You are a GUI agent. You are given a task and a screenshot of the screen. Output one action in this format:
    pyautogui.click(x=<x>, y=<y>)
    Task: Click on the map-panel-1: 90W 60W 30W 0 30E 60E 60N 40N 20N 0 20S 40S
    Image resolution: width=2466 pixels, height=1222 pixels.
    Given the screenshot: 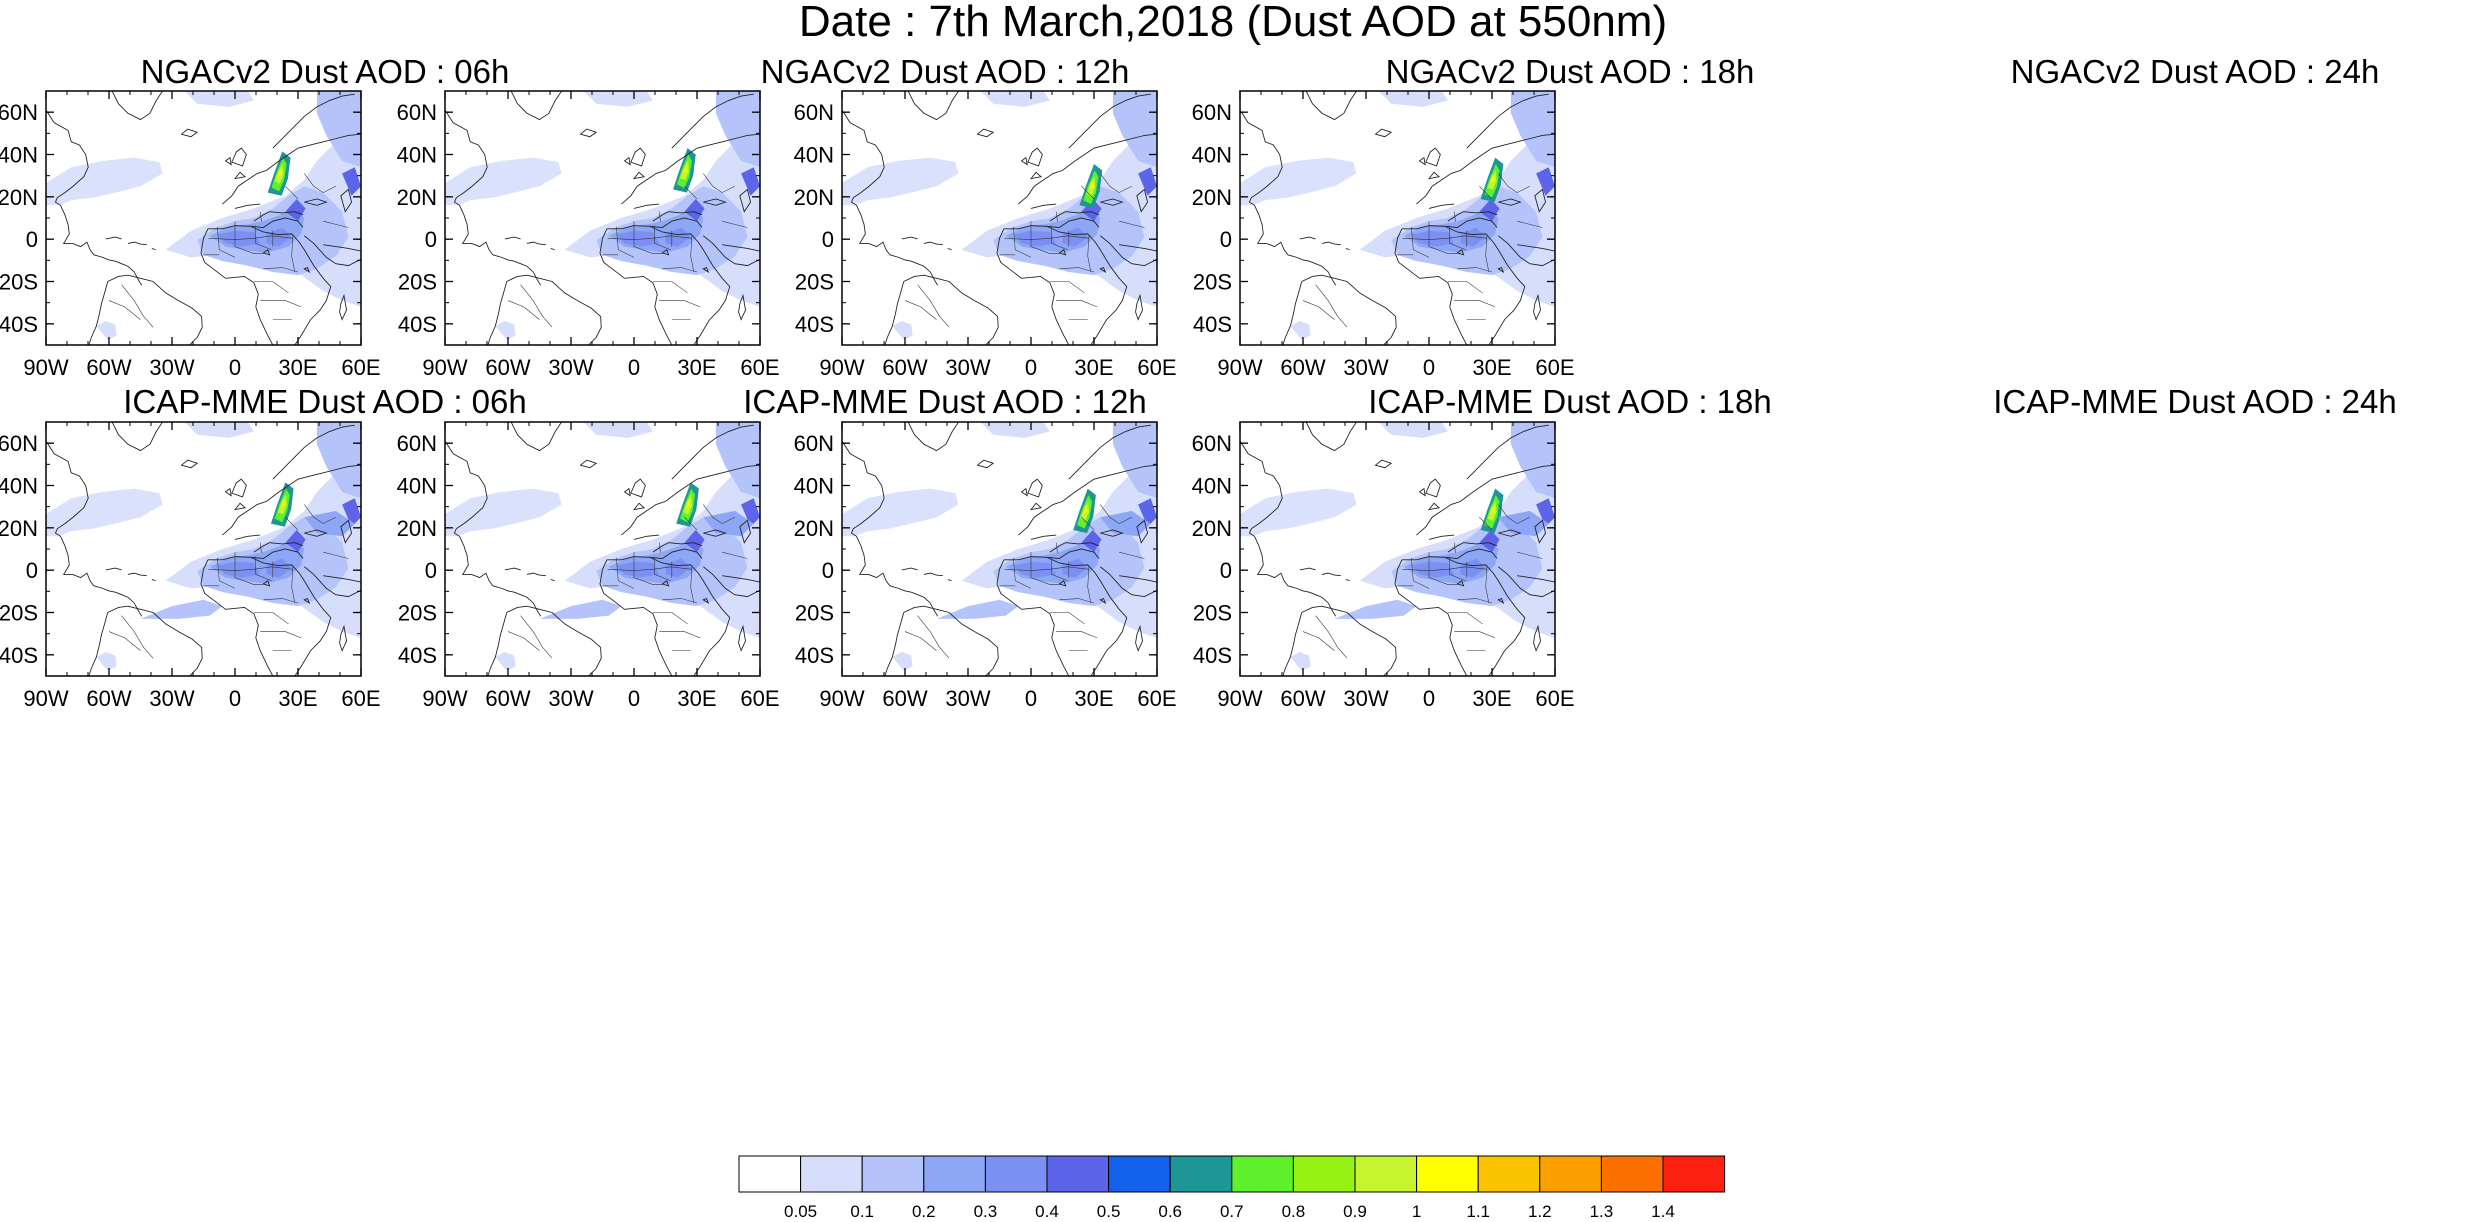 What is the action you would take?
    pyautogui.click(x=190, y=235)
    